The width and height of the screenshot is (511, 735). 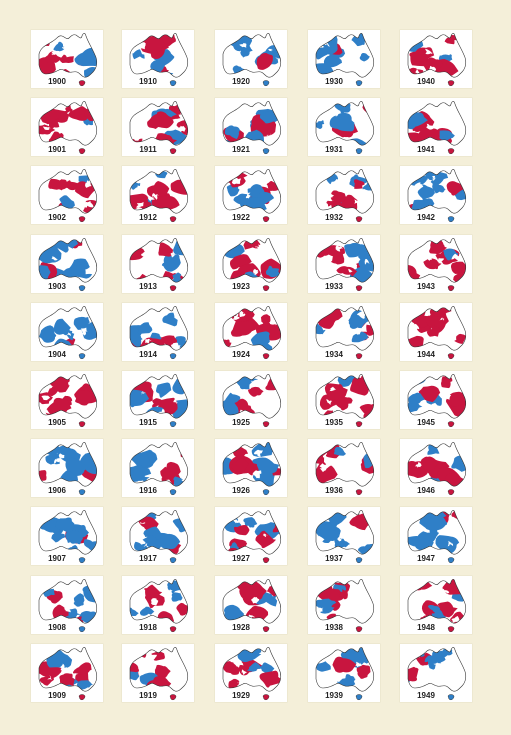 What do you see at coordinates (437, 60) in the screenshot?
I see `australia-map-1940` at bounding box center [437, 60].